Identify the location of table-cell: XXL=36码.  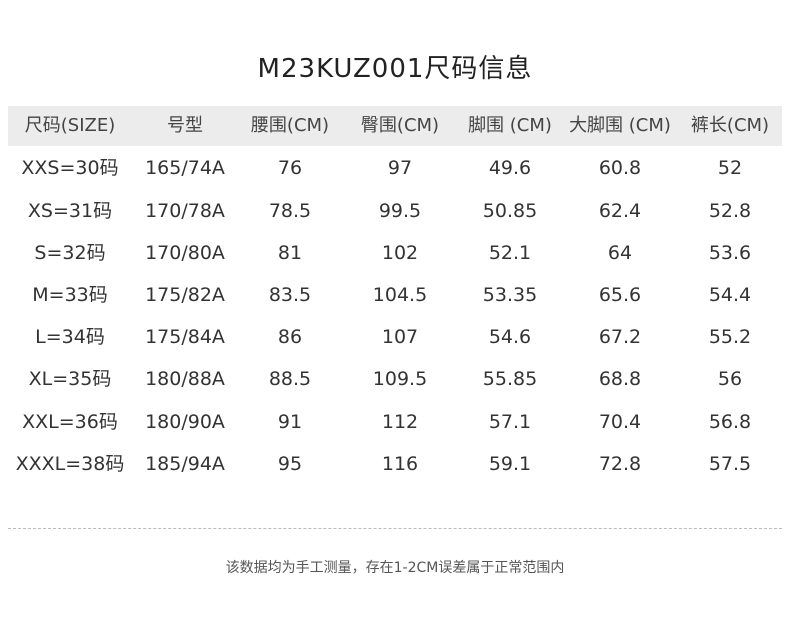
(70, 422).